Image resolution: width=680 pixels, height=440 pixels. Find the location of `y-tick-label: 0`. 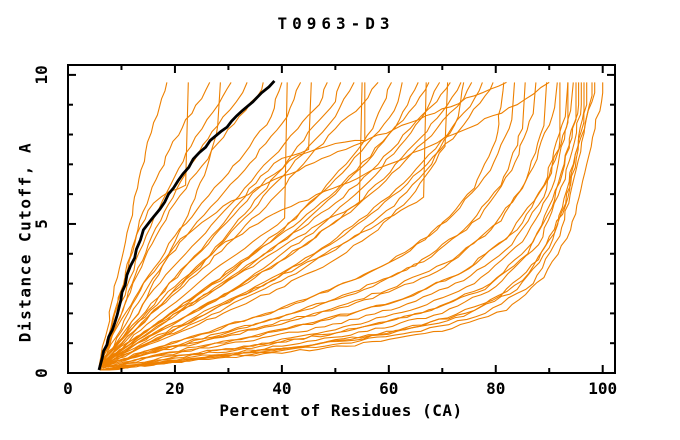

y-tick-label: 0 is located at coordinates (41, 373).